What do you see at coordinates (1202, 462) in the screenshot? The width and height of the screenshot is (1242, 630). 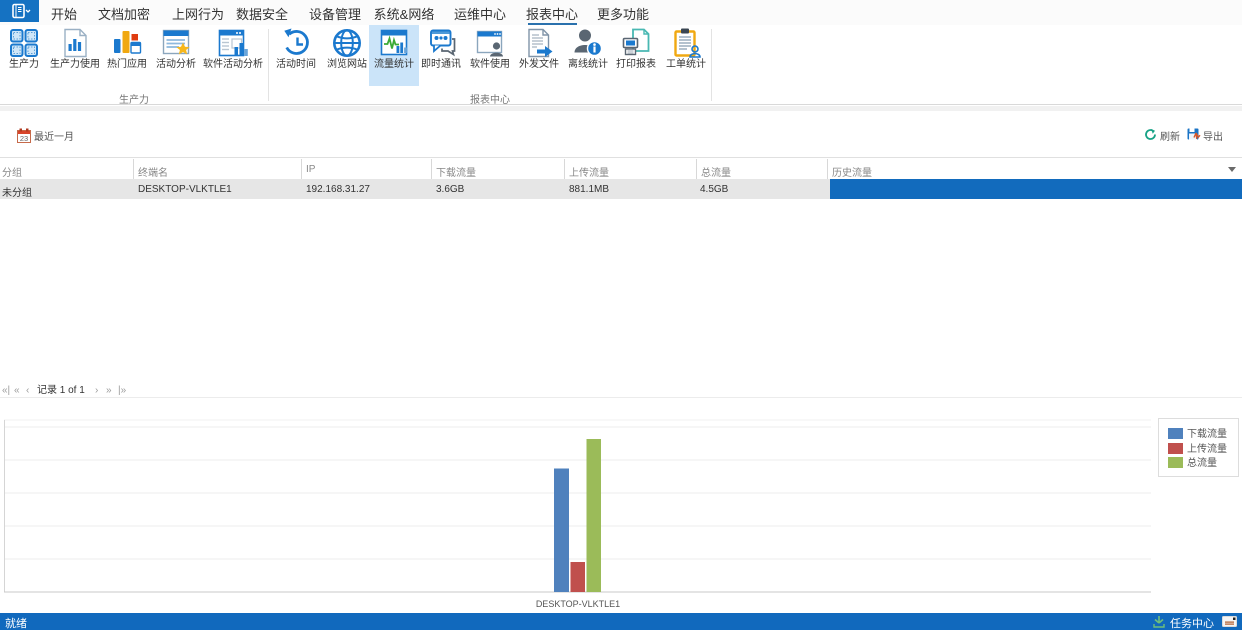 I see `svg-text: 总流量` at bounding box center [1202, 462].